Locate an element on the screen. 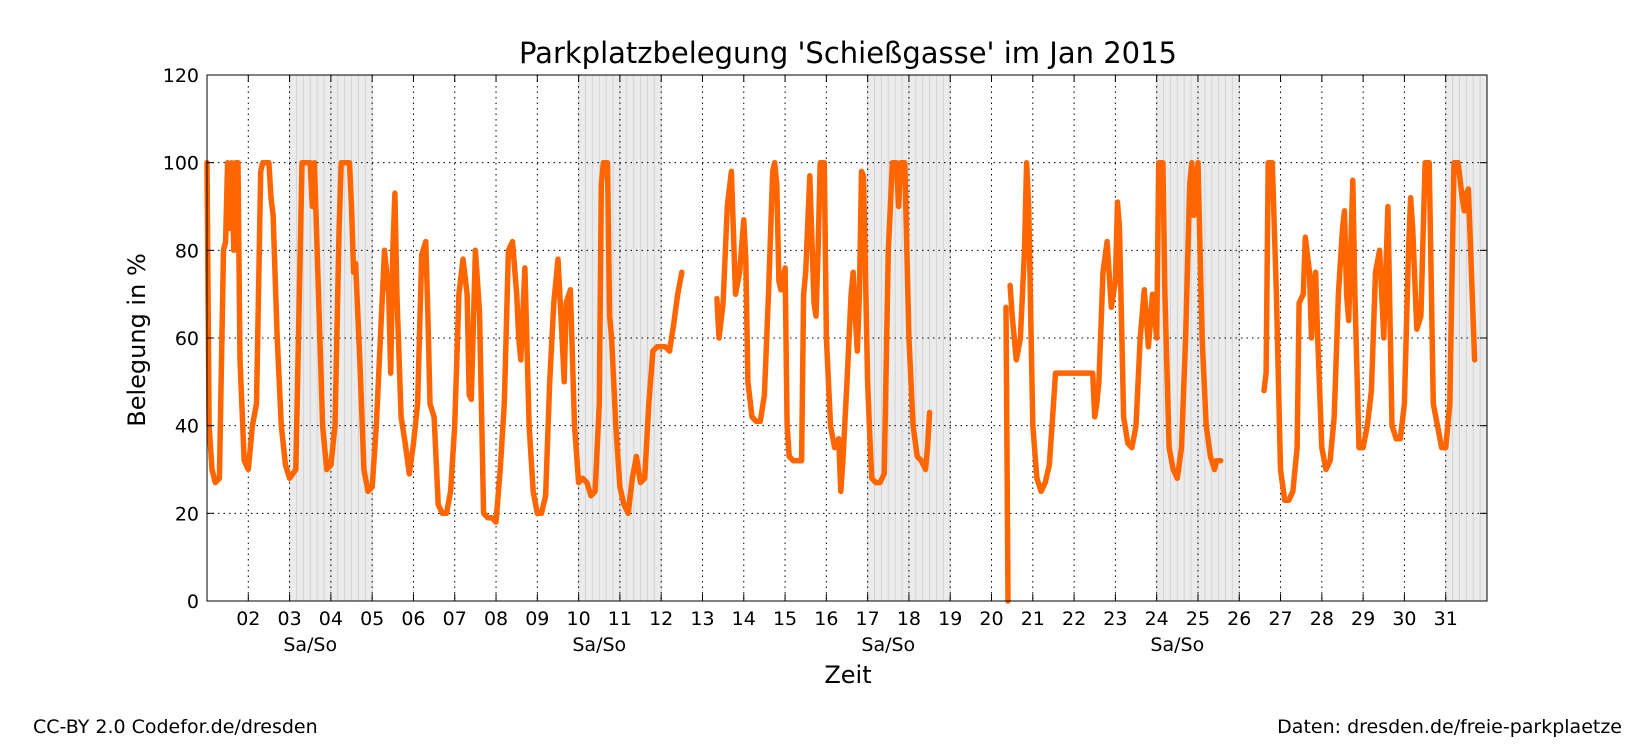  x-tick-label: 29 is located at coordinates (1363, 619).